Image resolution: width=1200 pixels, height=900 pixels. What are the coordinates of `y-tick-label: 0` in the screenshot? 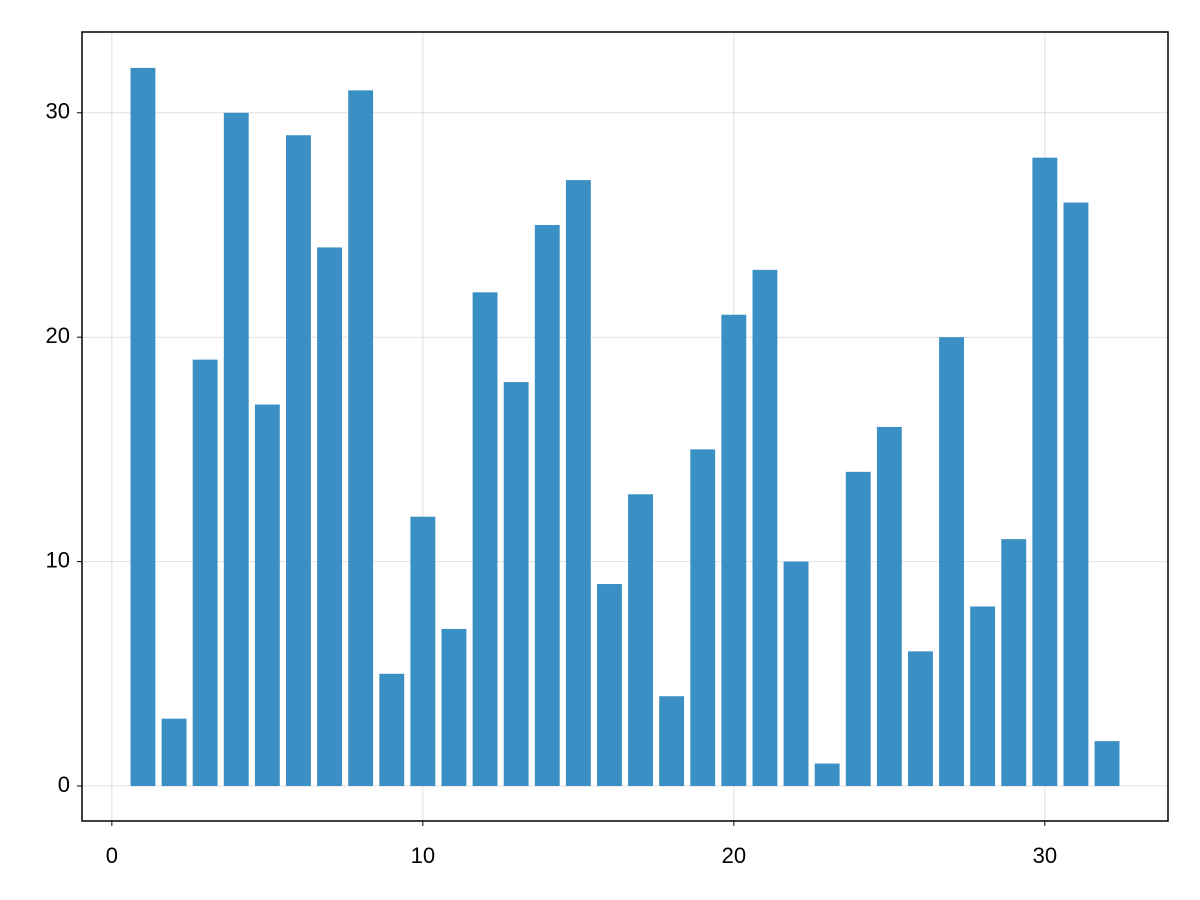 It's located at (64, 784).